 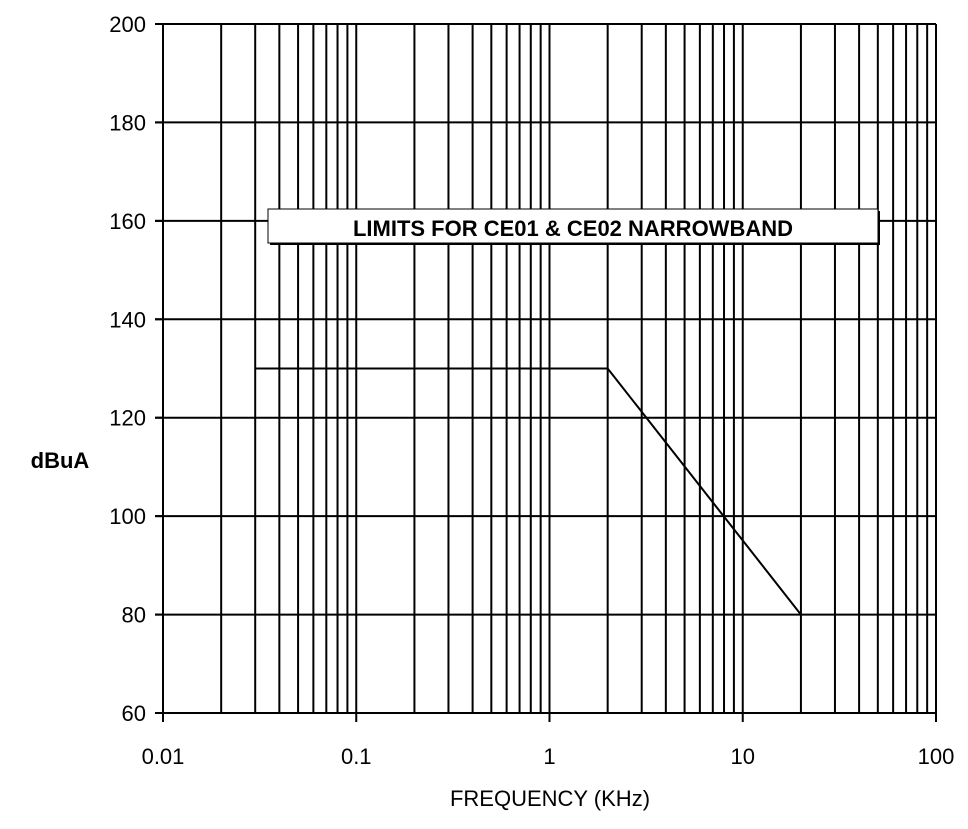 What do you see at coordinates (550, 798) in the screenshot?
I see `x-axis-label: FREQUENCY (KHz)` at bounding box center [550, 798].